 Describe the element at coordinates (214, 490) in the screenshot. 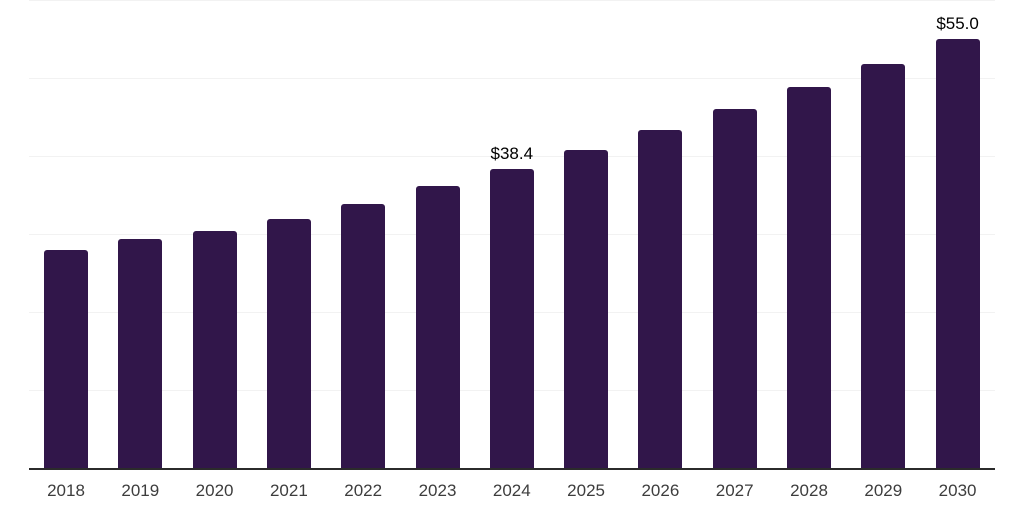

I see `x-tick-2020: 2020` at that location.